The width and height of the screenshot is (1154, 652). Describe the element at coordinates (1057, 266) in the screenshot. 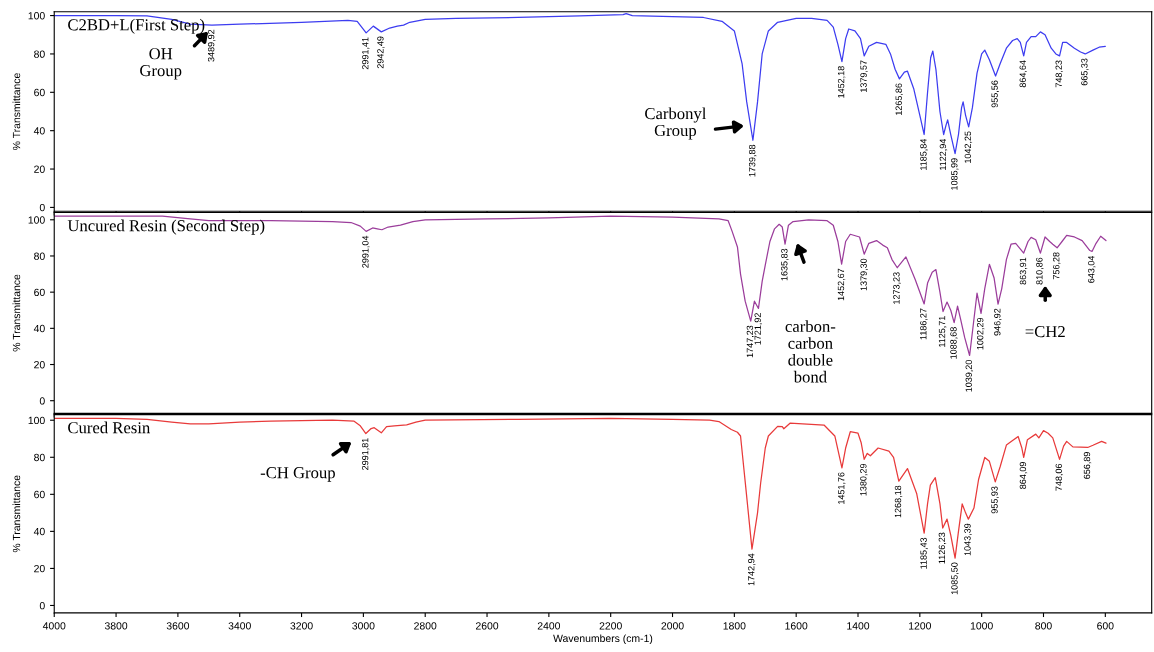

I see `annotation: 756,28` at that location.